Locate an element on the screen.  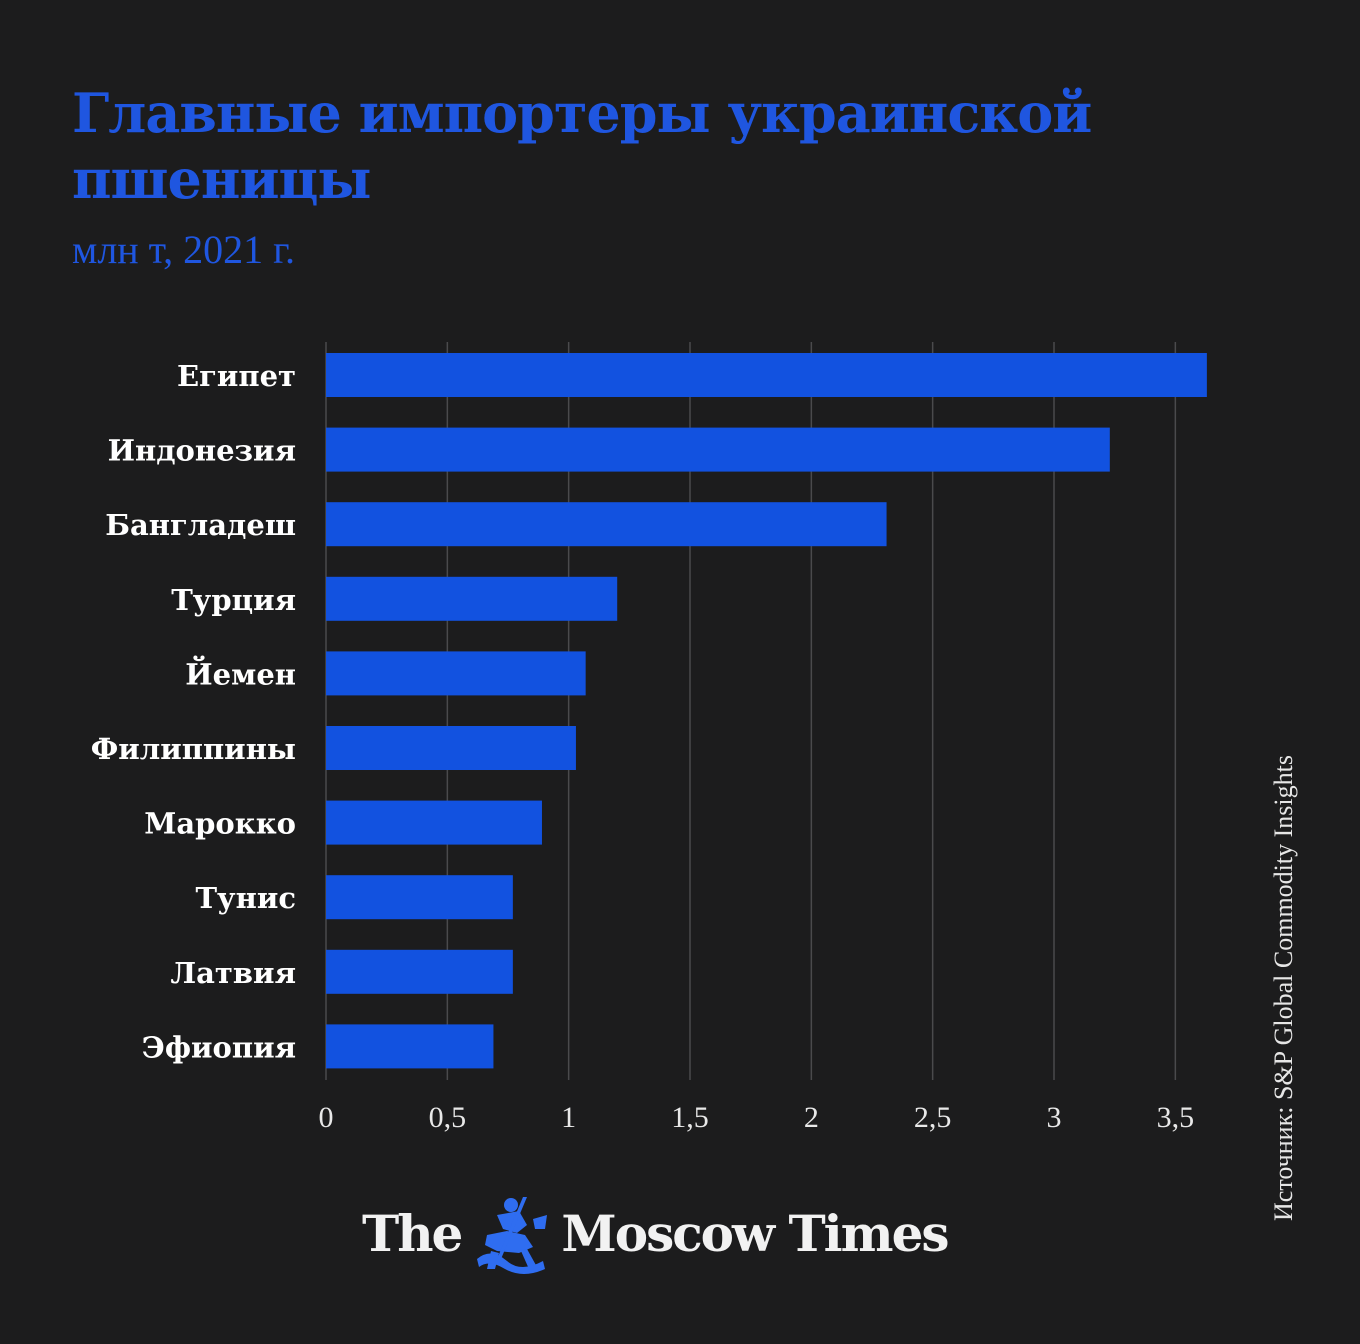
x-tick-label: 2 is located at coordinates (811, 1117).